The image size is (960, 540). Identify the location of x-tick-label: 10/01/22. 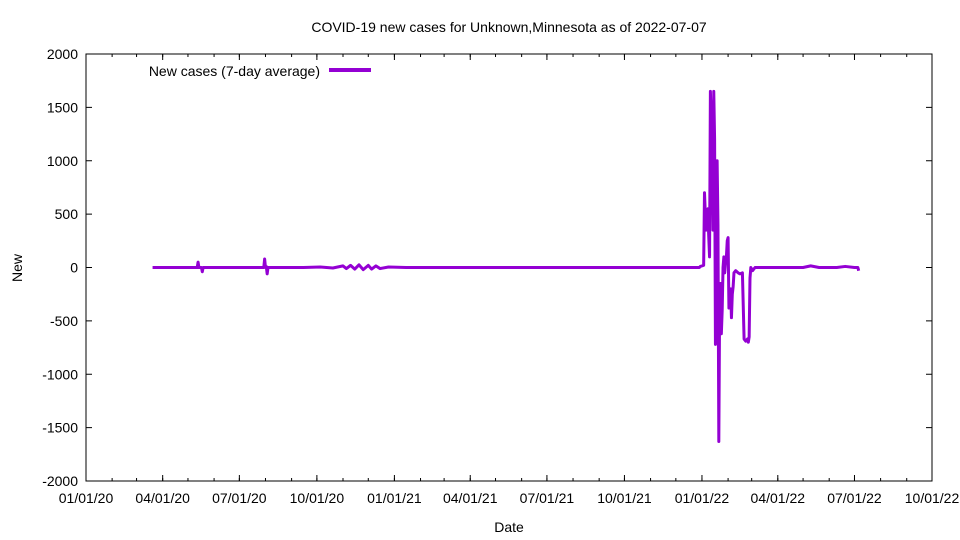
(932, 498).